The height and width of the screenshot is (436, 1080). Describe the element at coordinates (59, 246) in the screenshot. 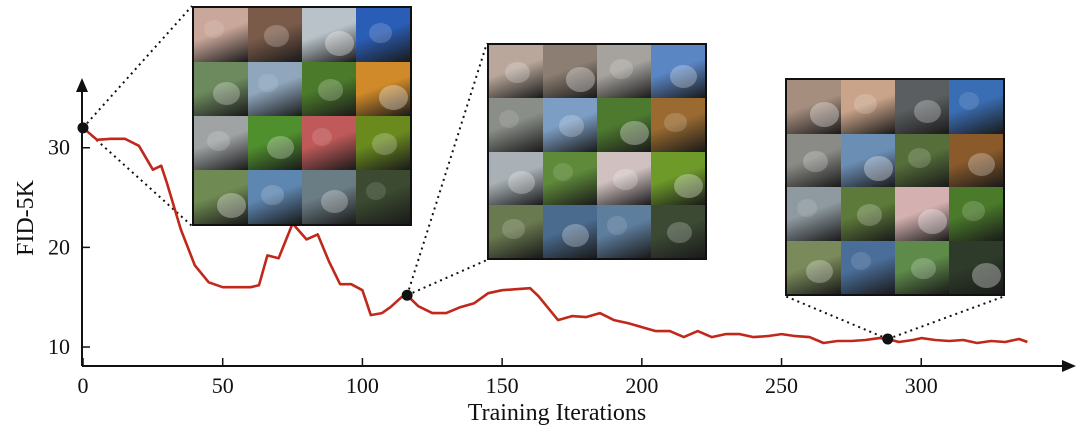

I see `y-tick-label: 20` at that location.